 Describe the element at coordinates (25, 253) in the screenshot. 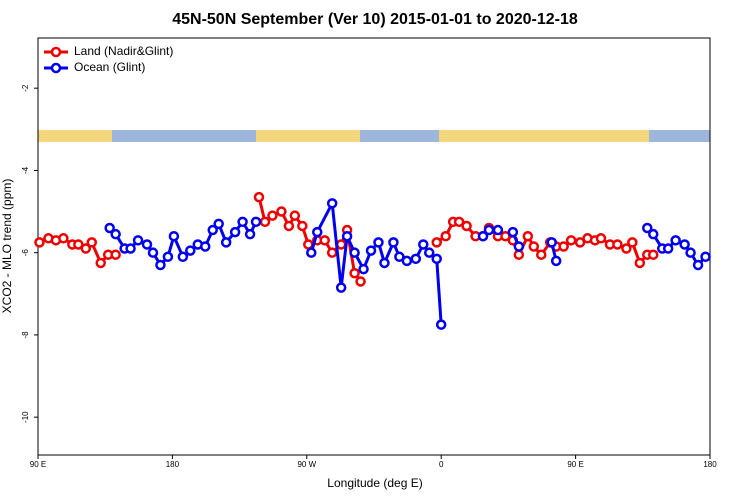

I see `y-tick-label: -6` at that location.